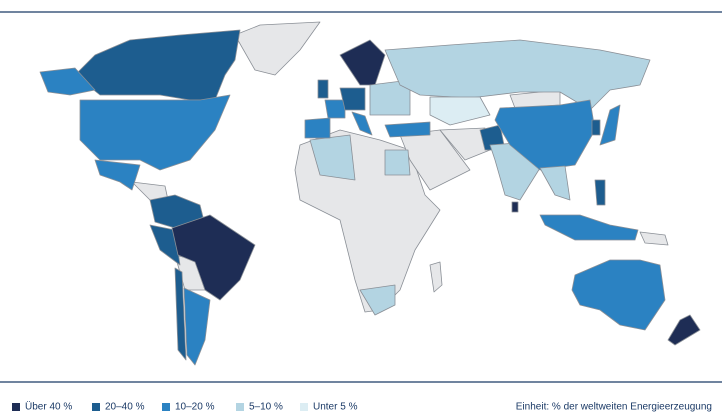  Describe the element at coordinates (596, 127) in the screenshot. I see `korea` at that location.